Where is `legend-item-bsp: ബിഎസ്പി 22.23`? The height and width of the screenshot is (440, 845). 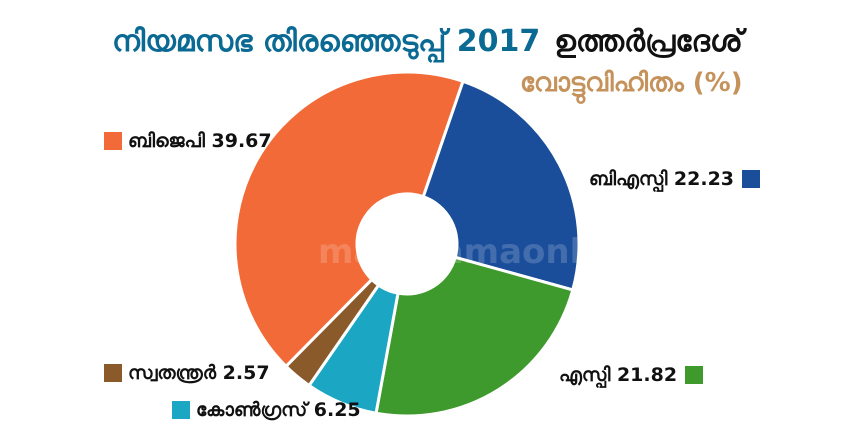
legend-item-bsp: ബിഎസ്പി 22.23 is located at coordinates (675, 179).